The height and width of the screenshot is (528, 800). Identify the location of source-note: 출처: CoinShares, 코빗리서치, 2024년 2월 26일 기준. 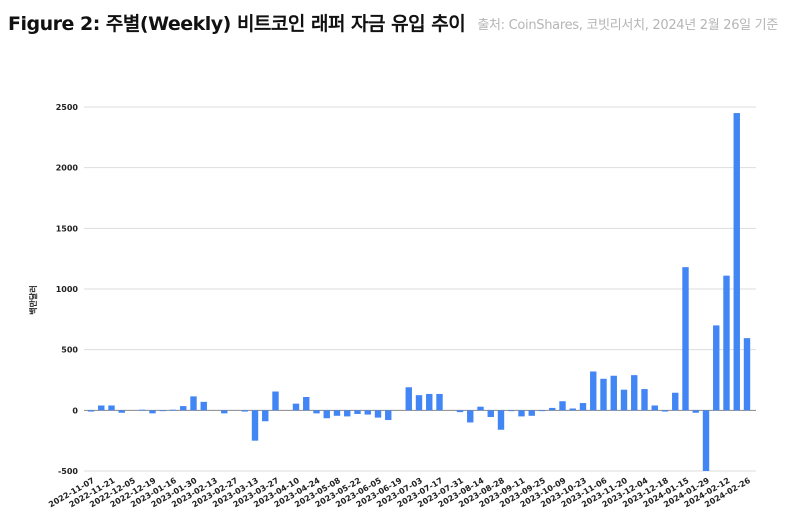
(627, 25).